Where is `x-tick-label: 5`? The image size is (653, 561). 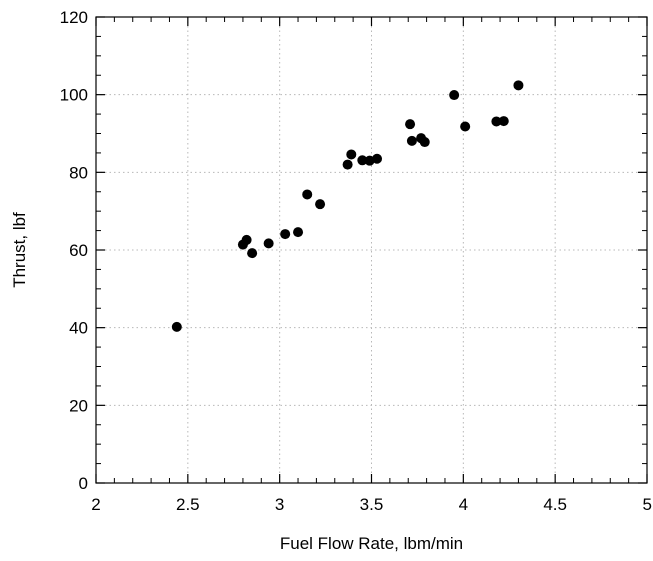 x-tick-label: 5 is located at coordinates (647, 504).